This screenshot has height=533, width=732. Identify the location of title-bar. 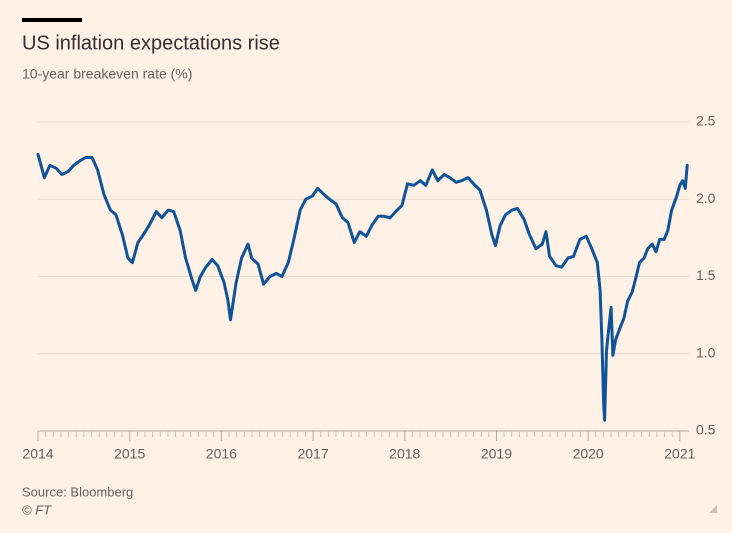
(52, 20).